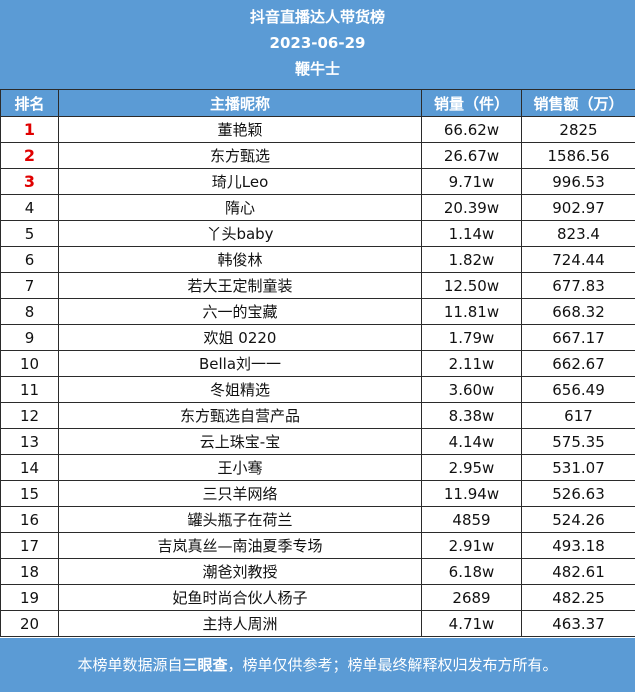  Describe the element at coordinates (240, 467) in the screenshot. I see `streamer-name-cell: 王小骞` at that location.